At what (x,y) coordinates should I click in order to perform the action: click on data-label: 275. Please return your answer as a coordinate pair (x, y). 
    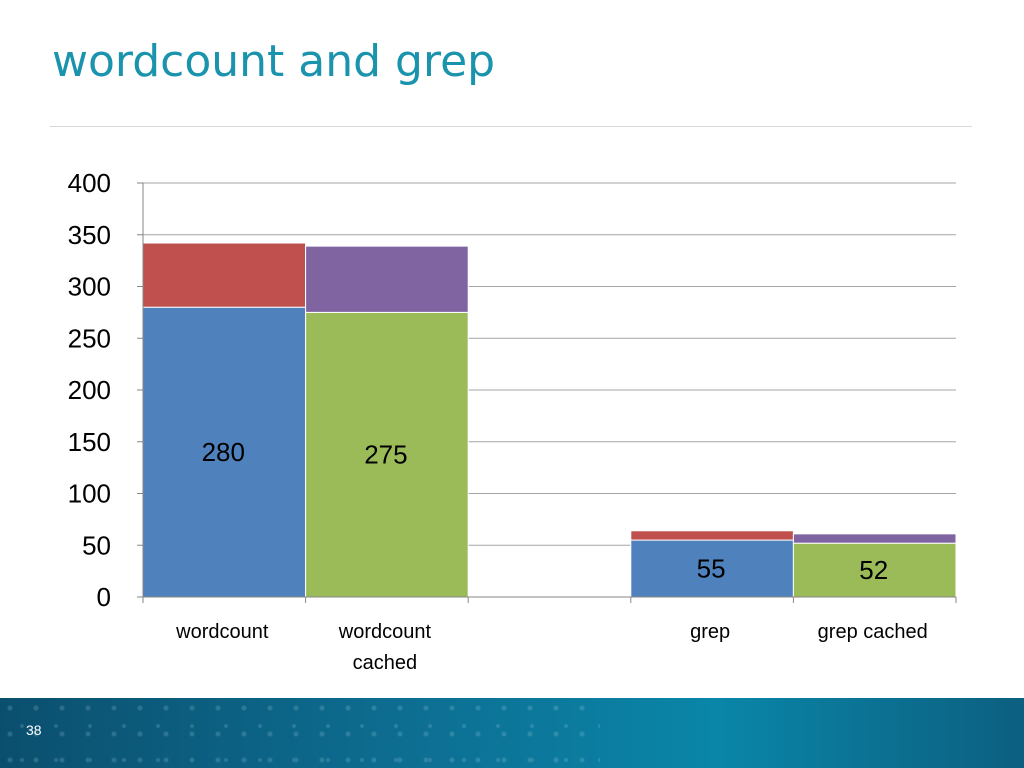
    Looking at the image, I should click on (385, 455).